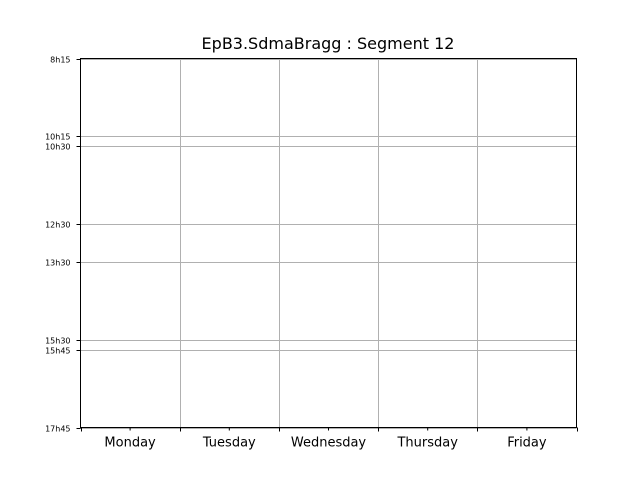 This screenshot has height=480, width=640. I want to click on ytick-label: 8h15, so click(60, 60).